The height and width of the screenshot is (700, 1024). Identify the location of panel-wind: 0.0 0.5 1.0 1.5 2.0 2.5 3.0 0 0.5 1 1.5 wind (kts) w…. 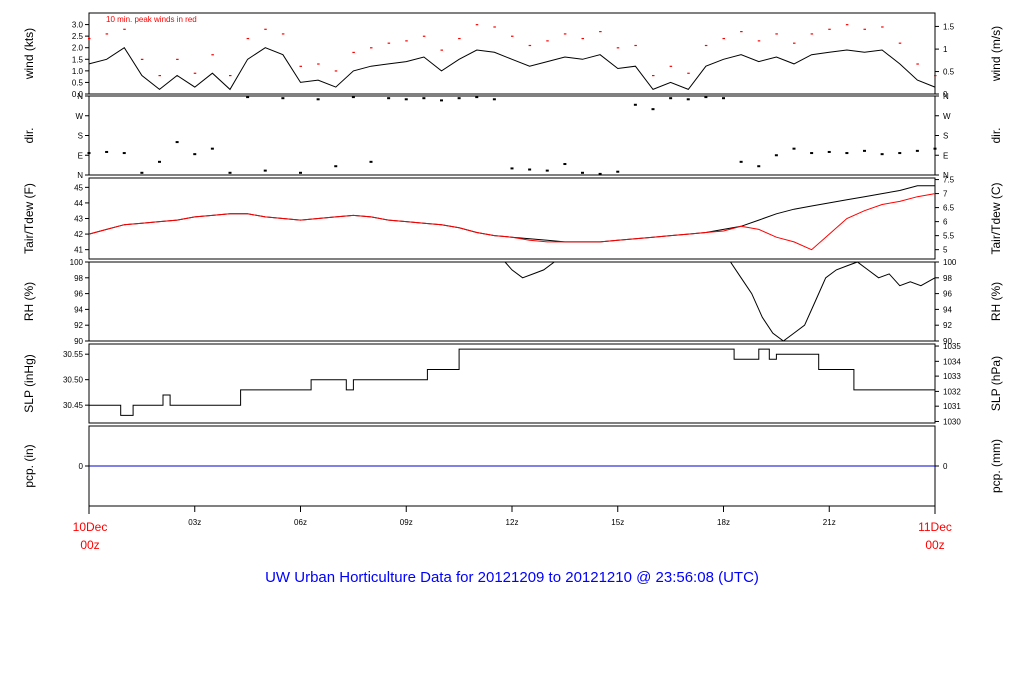
(512, 55).